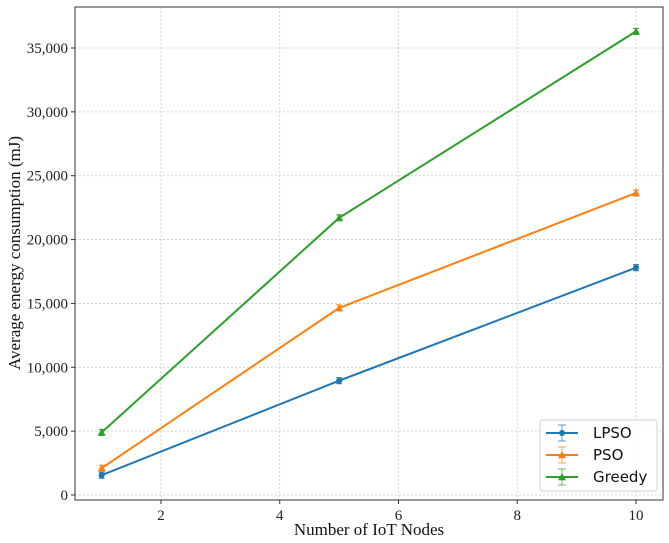  Describe the element at coordinates (636, 516) in the screenshot. I see `x-tick-label: 10` at that location.